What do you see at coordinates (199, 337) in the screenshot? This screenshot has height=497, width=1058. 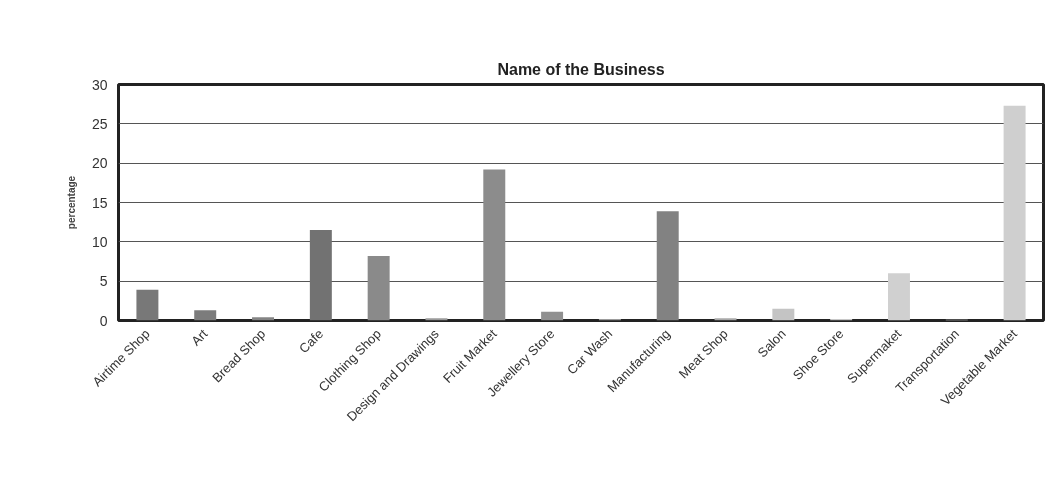 I see `x-tick-label: Art` at bounding box center [199, 337].